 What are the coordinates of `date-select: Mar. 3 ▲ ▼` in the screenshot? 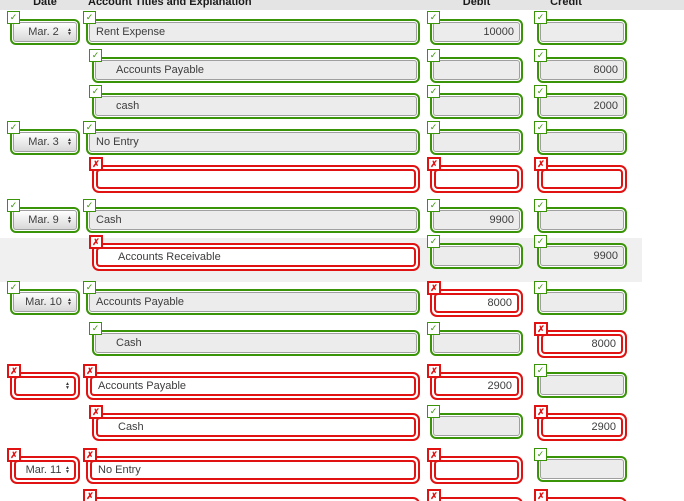 It's located at (45, 142).